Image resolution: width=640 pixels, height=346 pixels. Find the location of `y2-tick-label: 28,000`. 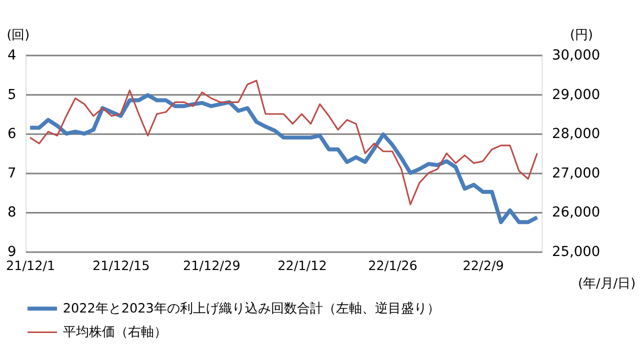

y2-tick-label: 28,000 is located at coordinates (576, 134).